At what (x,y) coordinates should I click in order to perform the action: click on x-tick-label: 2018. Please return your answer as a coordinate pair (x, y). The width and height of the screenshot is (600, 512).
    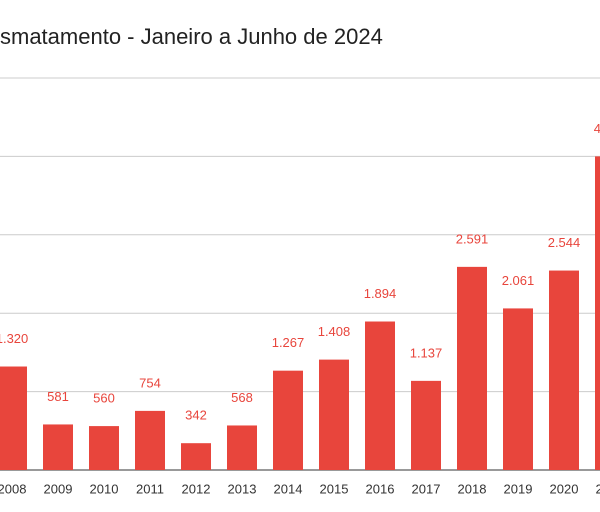
    Looking at the image, I should click on (472, 488).